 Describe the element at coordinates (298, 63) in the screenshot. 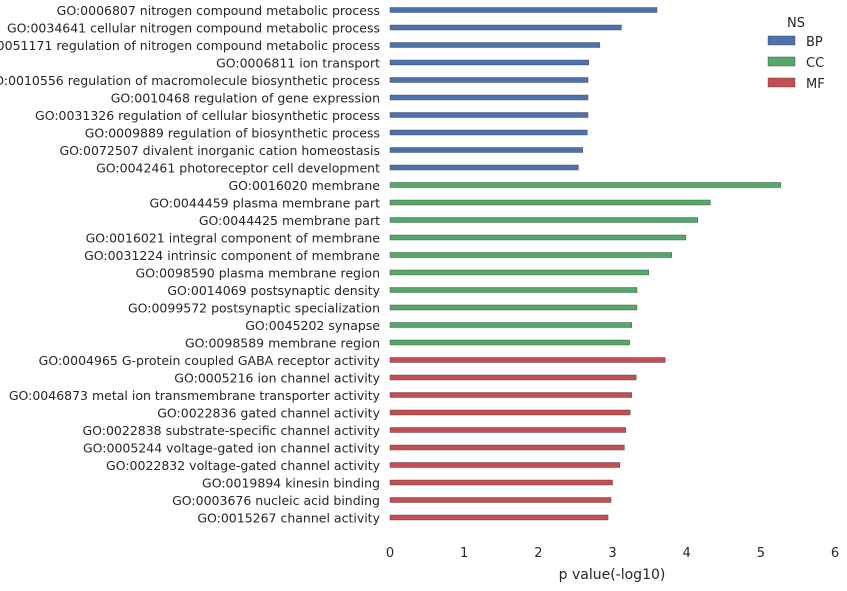

I see `category-label-4: GO:0006811 ion transport` at that location.